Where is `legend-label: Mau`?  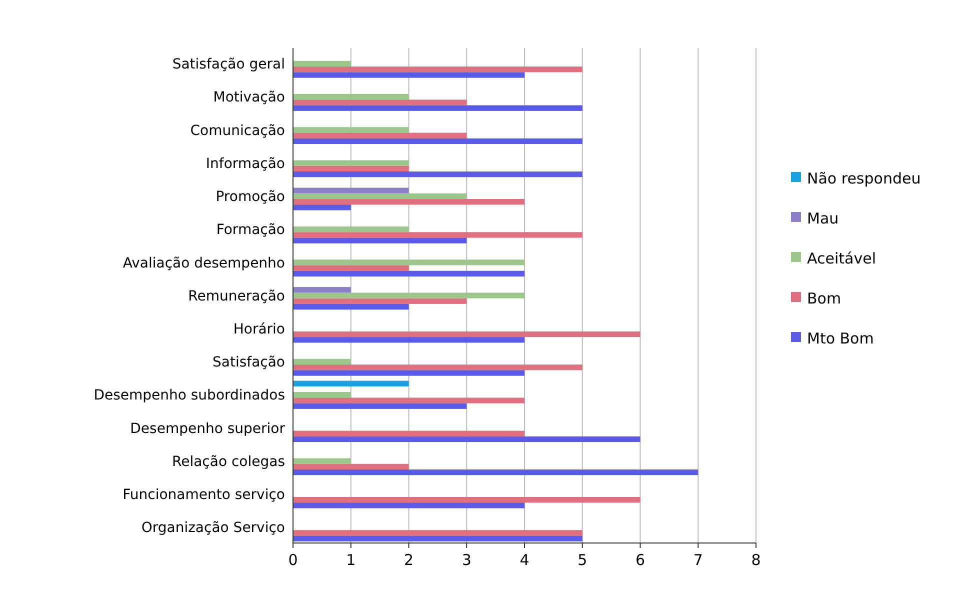 legend-label: Mau is located at coordinates (823, 218).